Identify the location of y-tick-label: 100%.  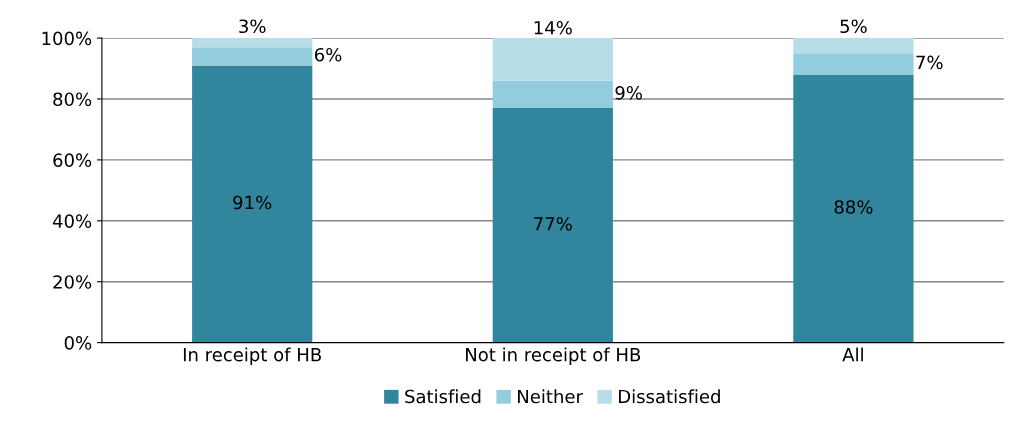
(67, 38).